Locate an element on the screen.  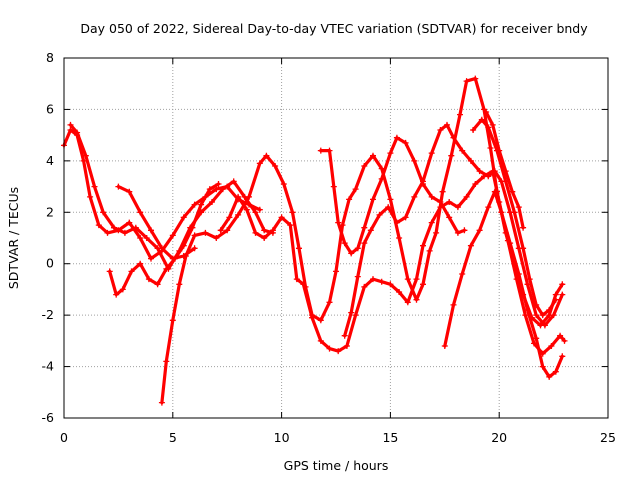
series-sat-b is located at coordinates (171, 196).